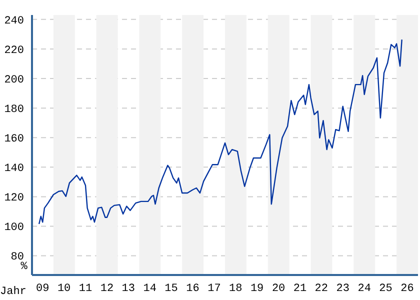 The image size is (420, 300). I want to click on x-tick-label: 16, so click(193, 288).